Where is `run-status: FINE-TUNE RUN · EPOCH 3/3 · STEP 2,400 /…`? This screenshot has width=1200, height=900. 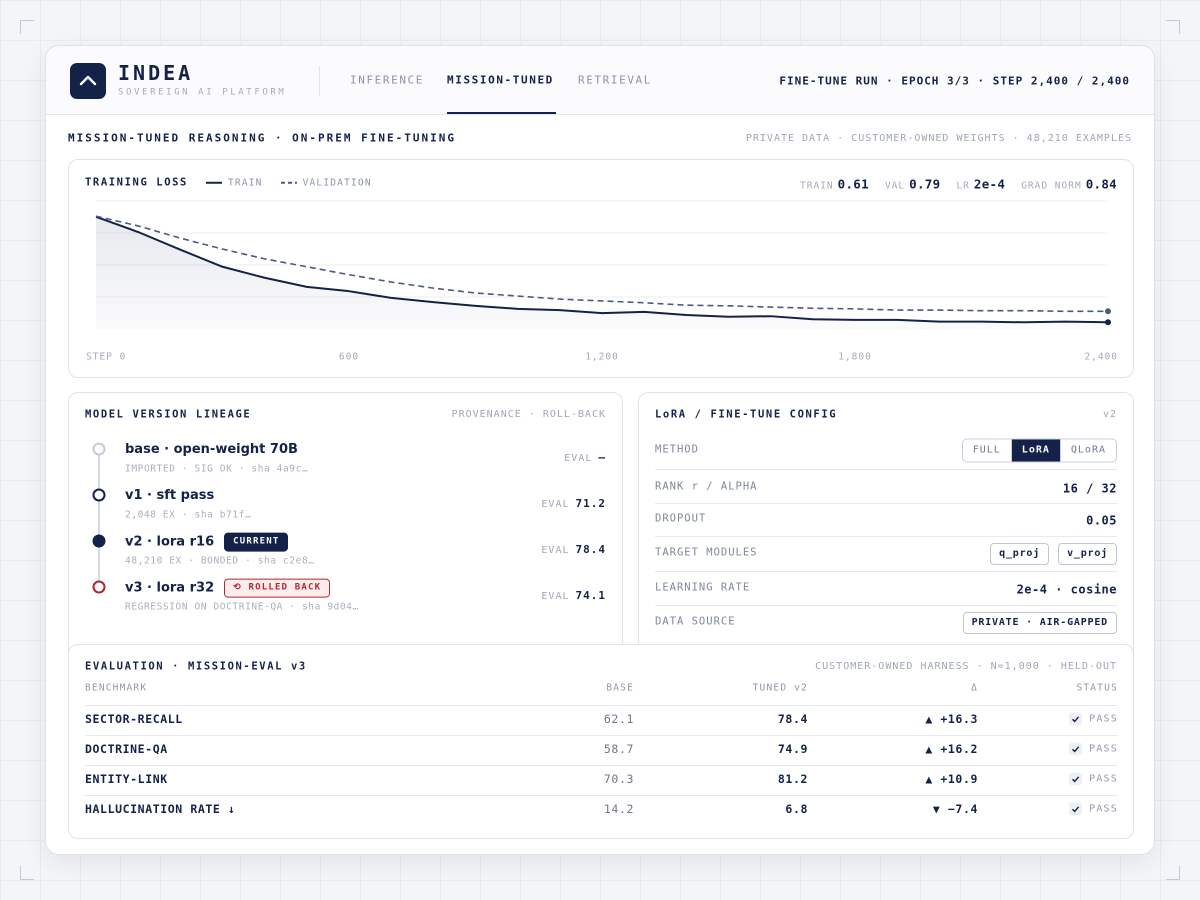
run-status: FINE-TUNE RUN · EPOCH 3/3 · STEP 2,400 /… is located at coordinates (954, 81).